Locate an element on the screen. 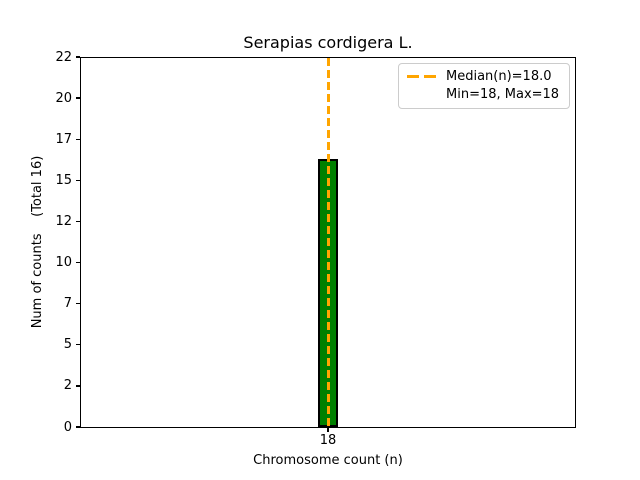 This screenshot has height=480, width=640. chart-title: Serapias cordigera L. is located at coordinates (328, 42).